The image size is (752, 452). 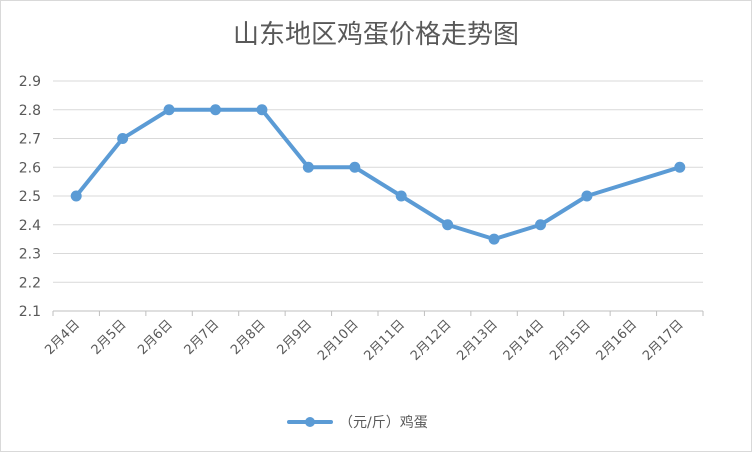 I want to click on x-tick-label: 2月6日, so click(x=155, y=337).